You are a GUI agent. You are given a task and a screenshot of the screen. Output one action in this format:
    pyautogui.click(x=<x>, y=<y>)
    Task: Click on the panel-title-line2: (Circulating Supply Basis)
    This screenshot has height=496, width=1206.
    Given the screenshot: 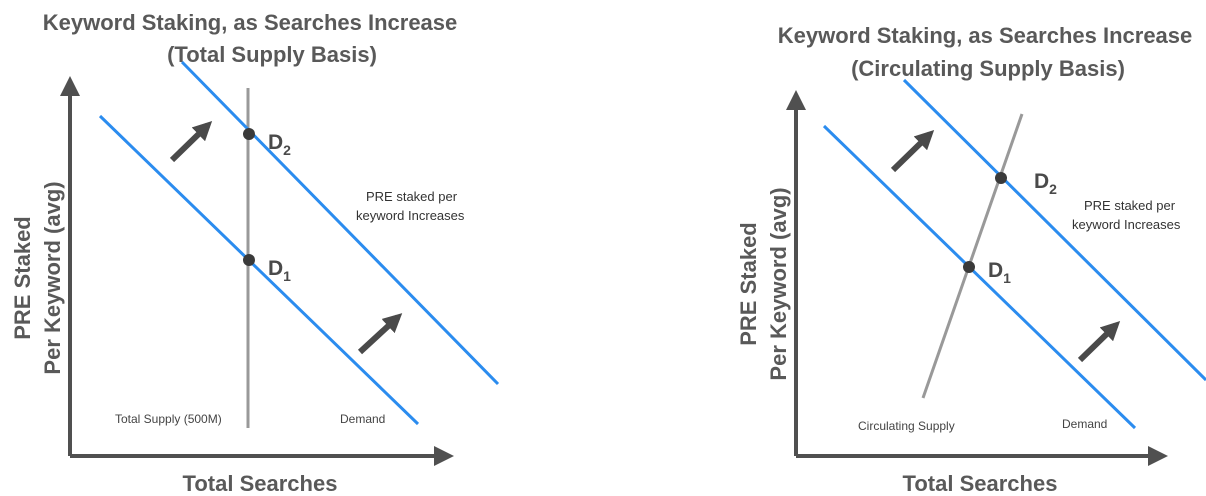 What is the action you would take?
    pyautogui.click(x=988, y=68)
    